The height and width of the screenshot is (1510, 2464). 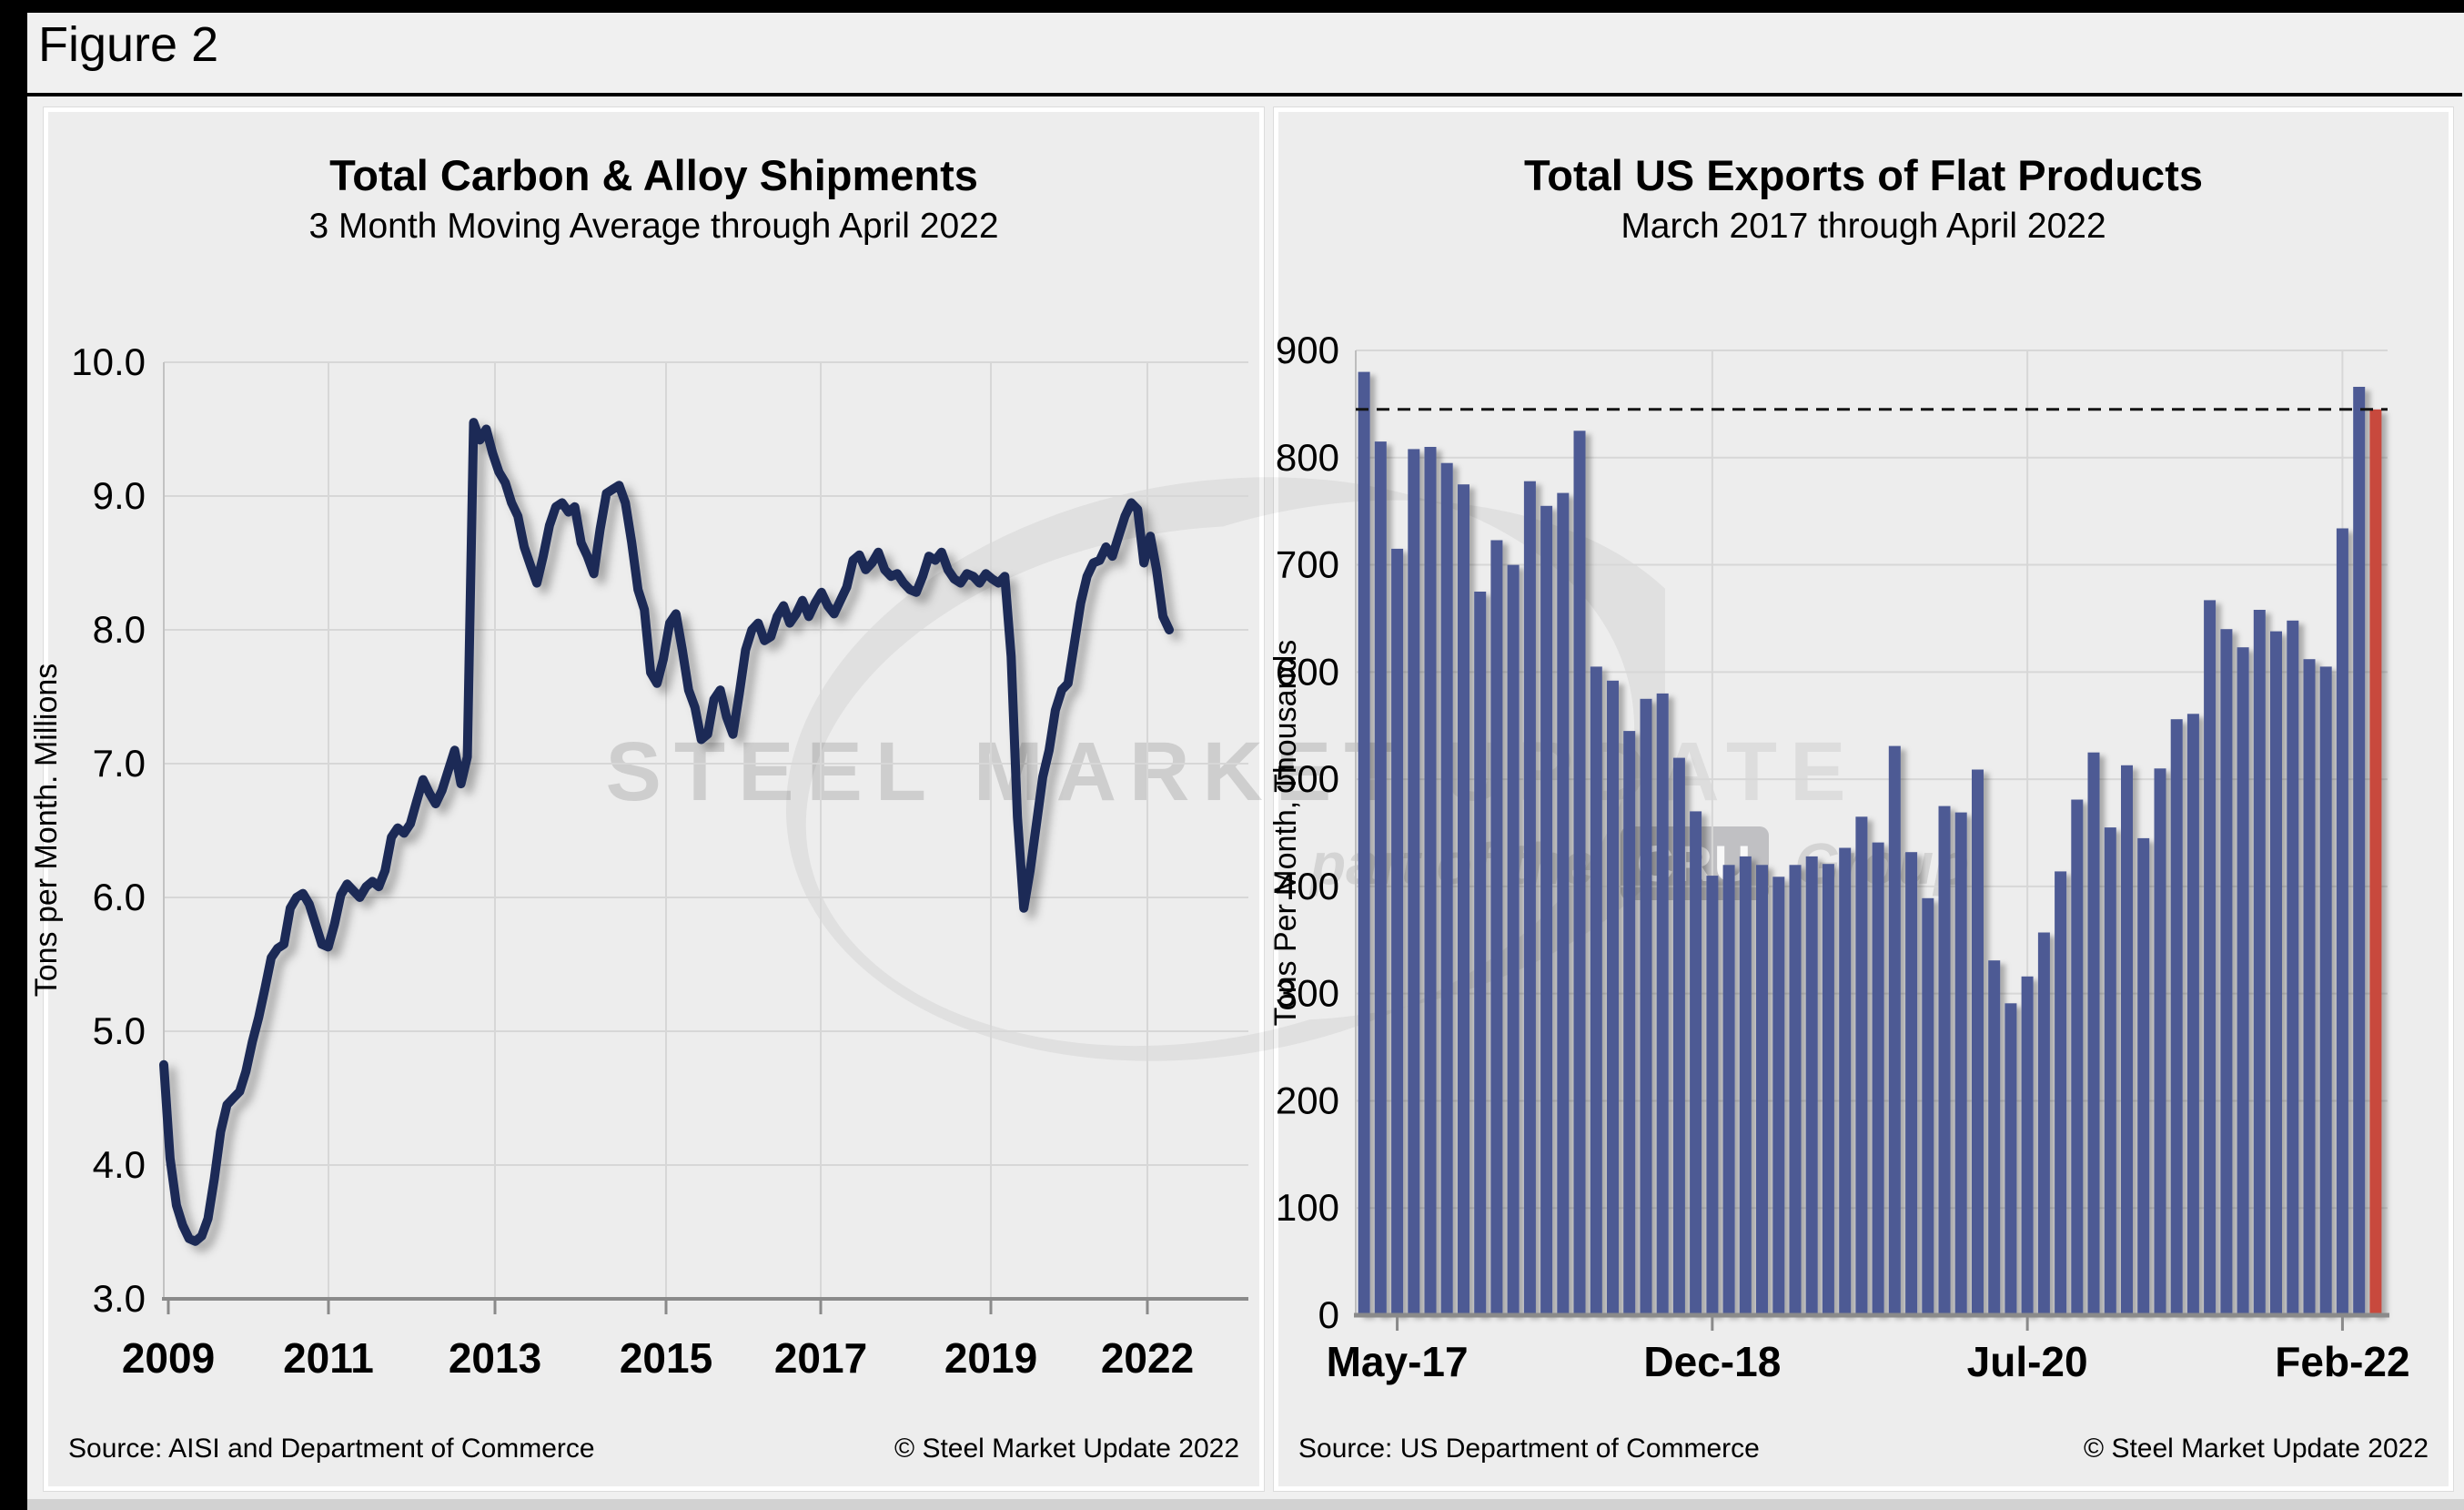 What do you see at coordinates (1863, 175) in the screenshot?
I see `exports-title: Total US Exports of Flat Products` at bounding box center [1863, 175].